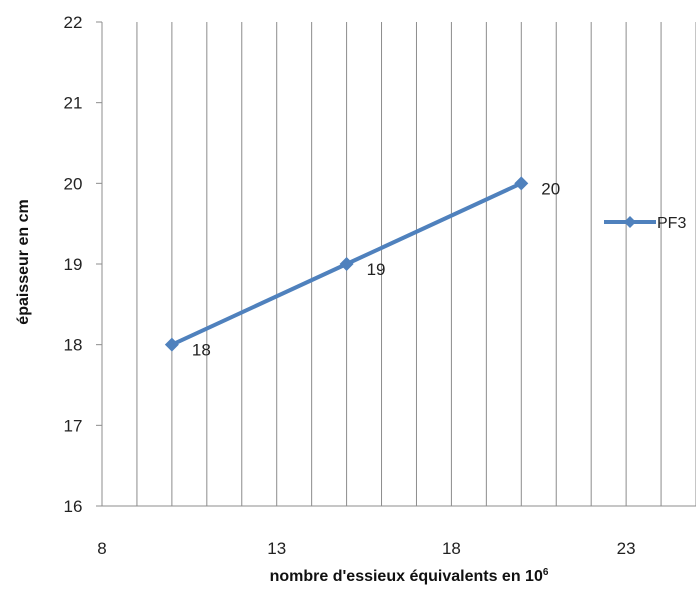  I want to click on x-tick-label-18: 18, so click(451, 548).